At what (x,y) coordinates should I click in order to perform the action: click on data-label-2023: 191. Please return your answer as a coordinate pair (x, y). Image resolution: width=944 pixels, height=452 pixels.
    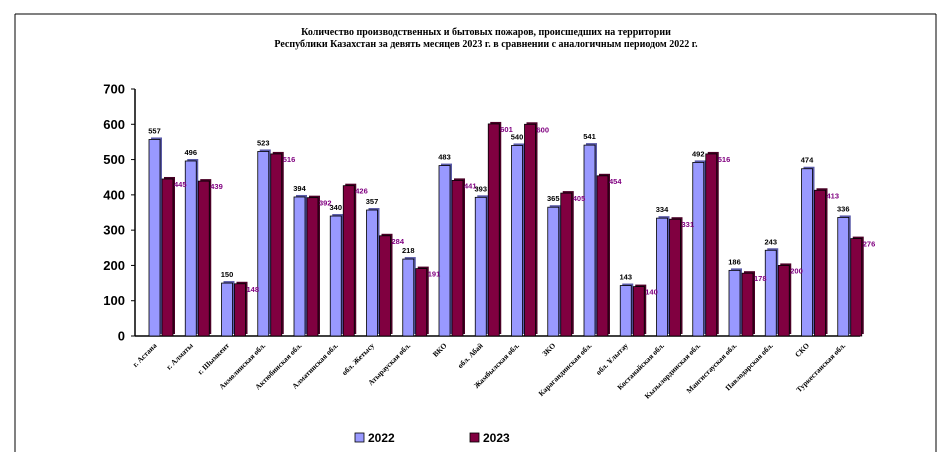
    Looking at the image, I should click on (434, 274).